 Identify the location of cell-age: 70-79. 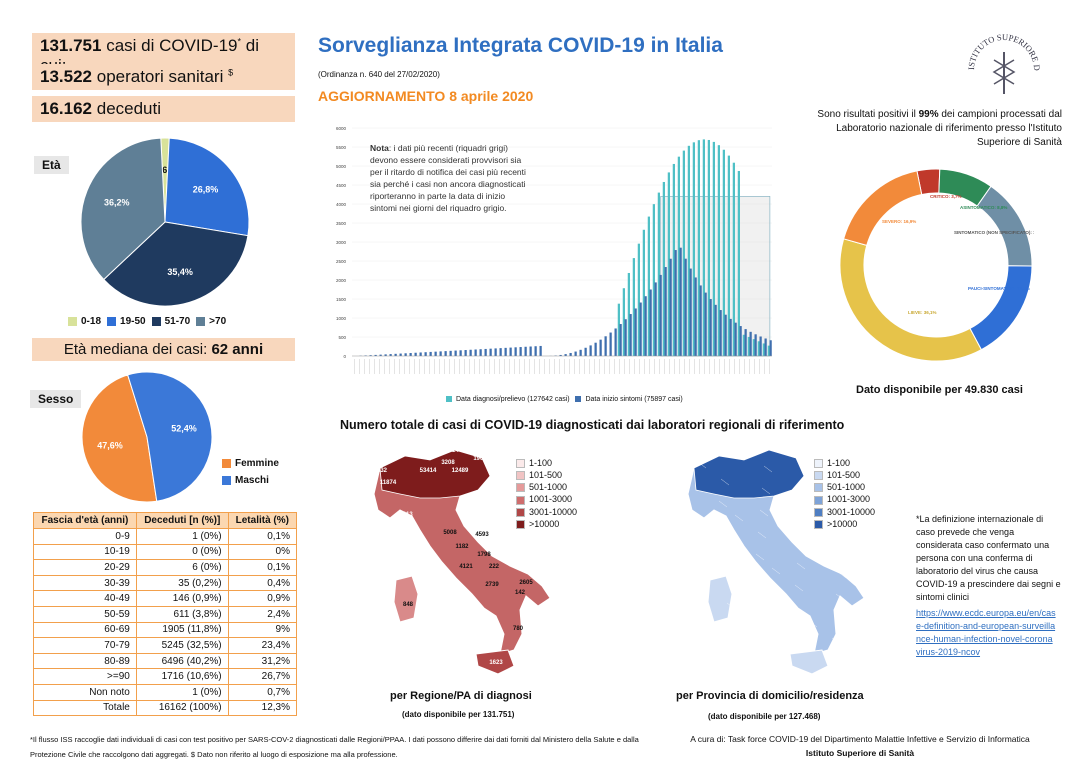
(85, 645).